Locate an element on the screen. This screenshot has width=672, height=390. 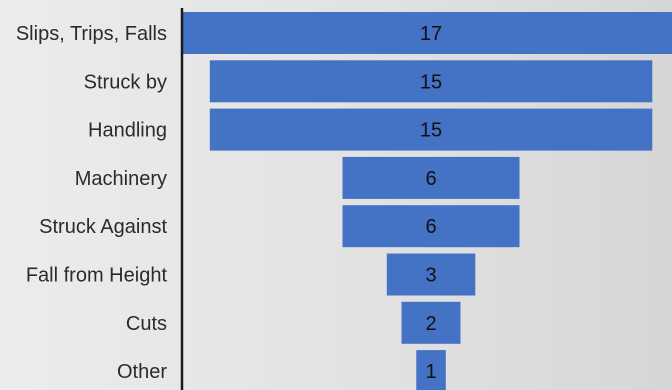
value-label-2: 15 is located at coordinates (431, 131).